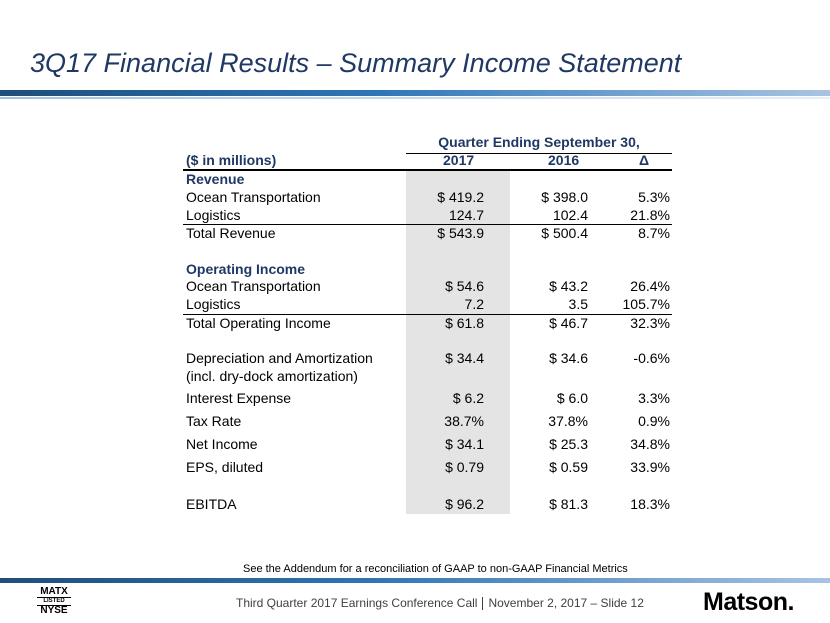  I want to click on logo-ticker: MATX, so click(54, 591).